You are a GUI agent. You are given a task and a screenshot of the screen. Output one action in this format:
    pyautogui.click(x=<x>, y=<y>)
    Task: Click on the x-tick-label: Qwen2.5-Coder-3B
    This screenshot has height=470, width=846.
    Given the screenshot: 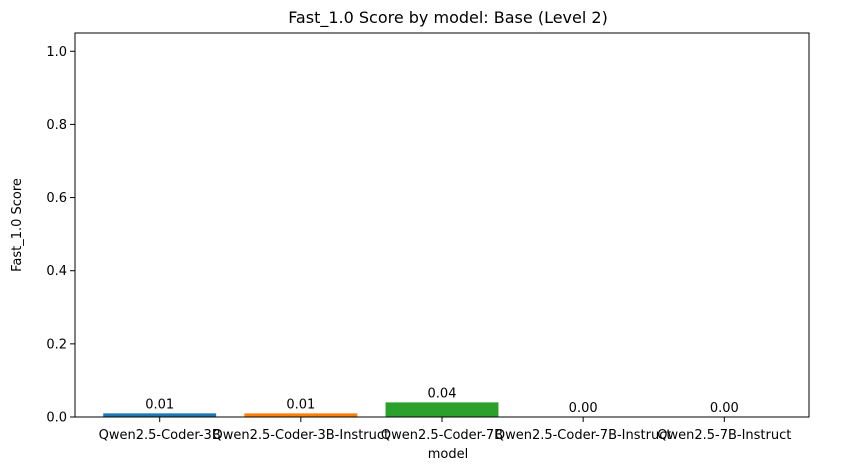 What is the action you would take?
    pyautogui.click(x=160, y=435)
    